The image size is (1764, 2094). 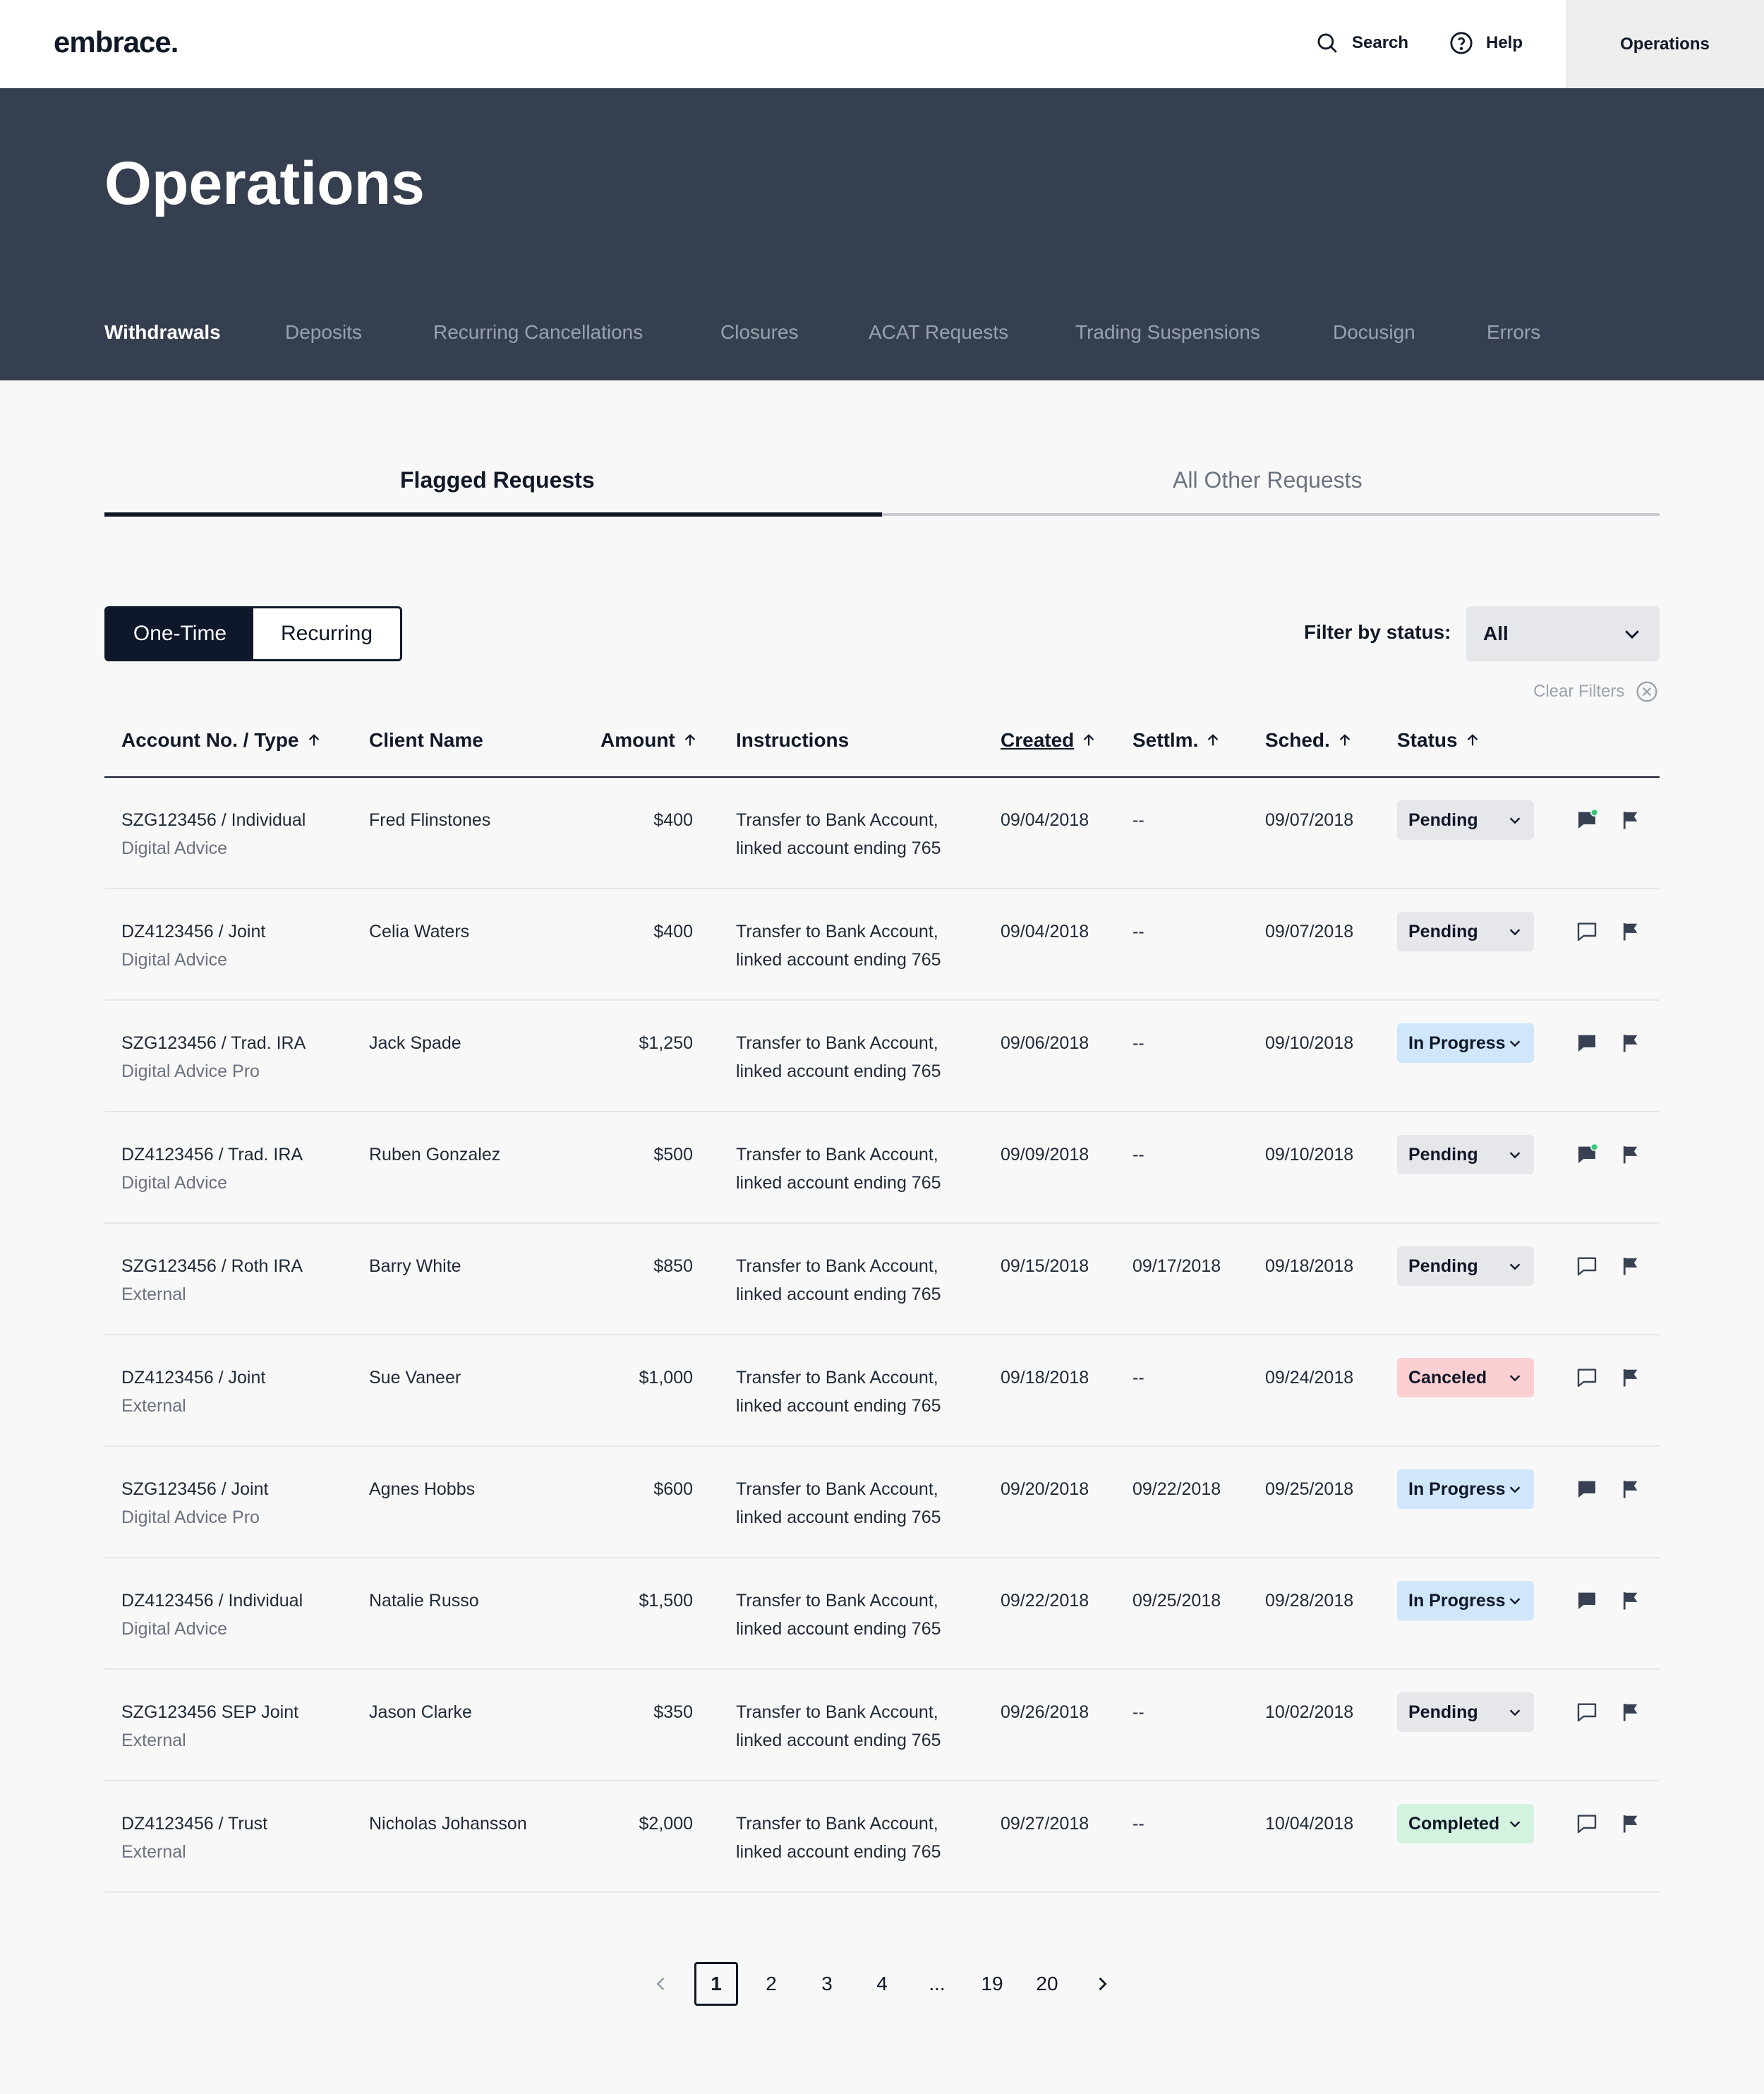 I want to click on filter-value: All, so click(x=1496, y=633).